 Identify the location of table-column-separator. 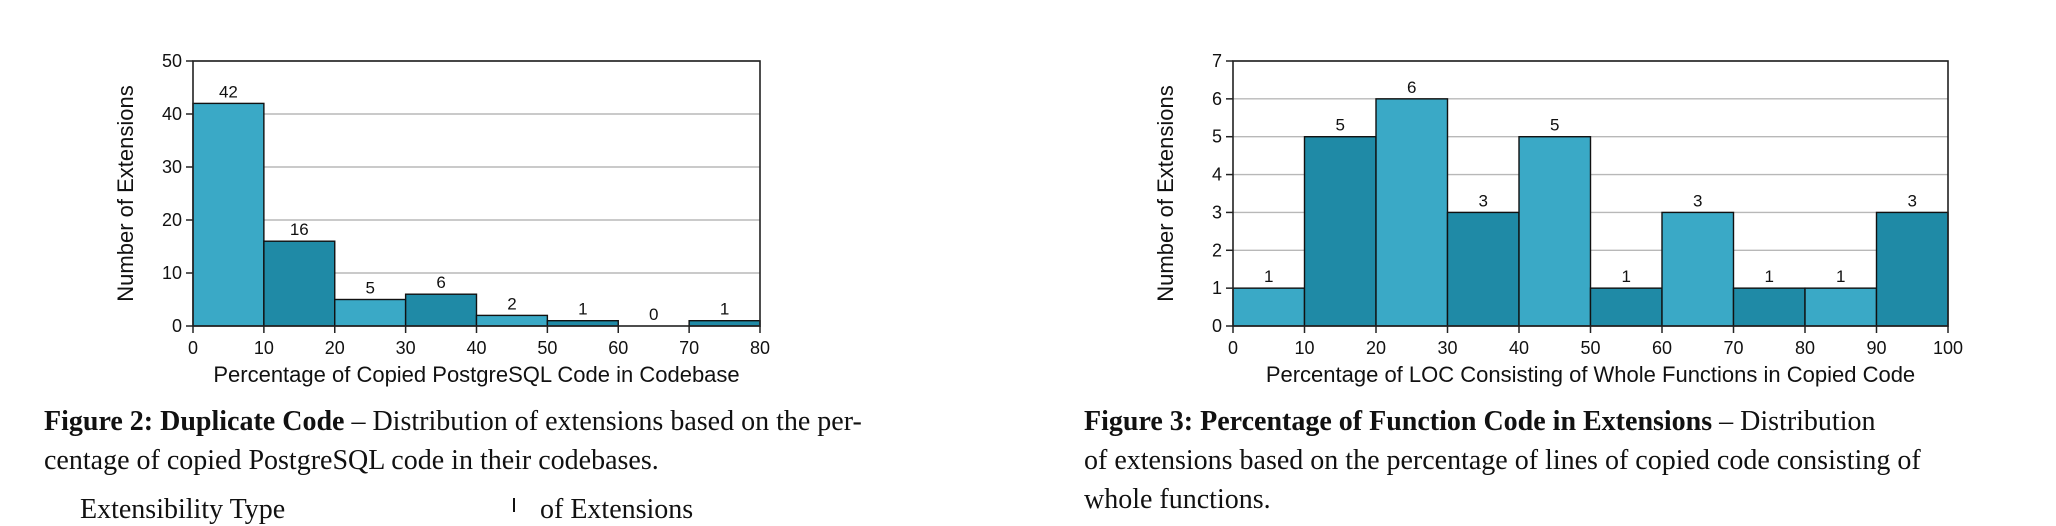
(514, 505).